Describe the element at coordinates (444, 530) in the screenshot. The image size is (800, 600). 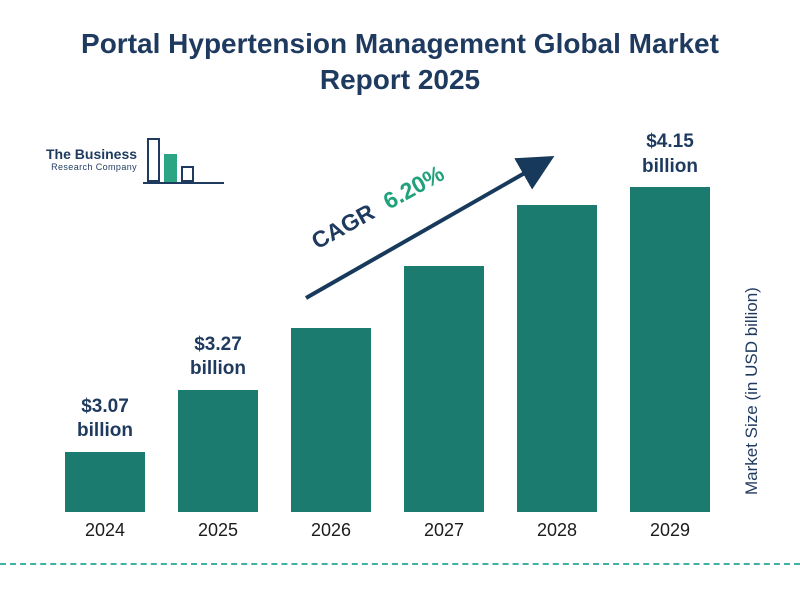
I see `x-label-2027: 2027` at that location.